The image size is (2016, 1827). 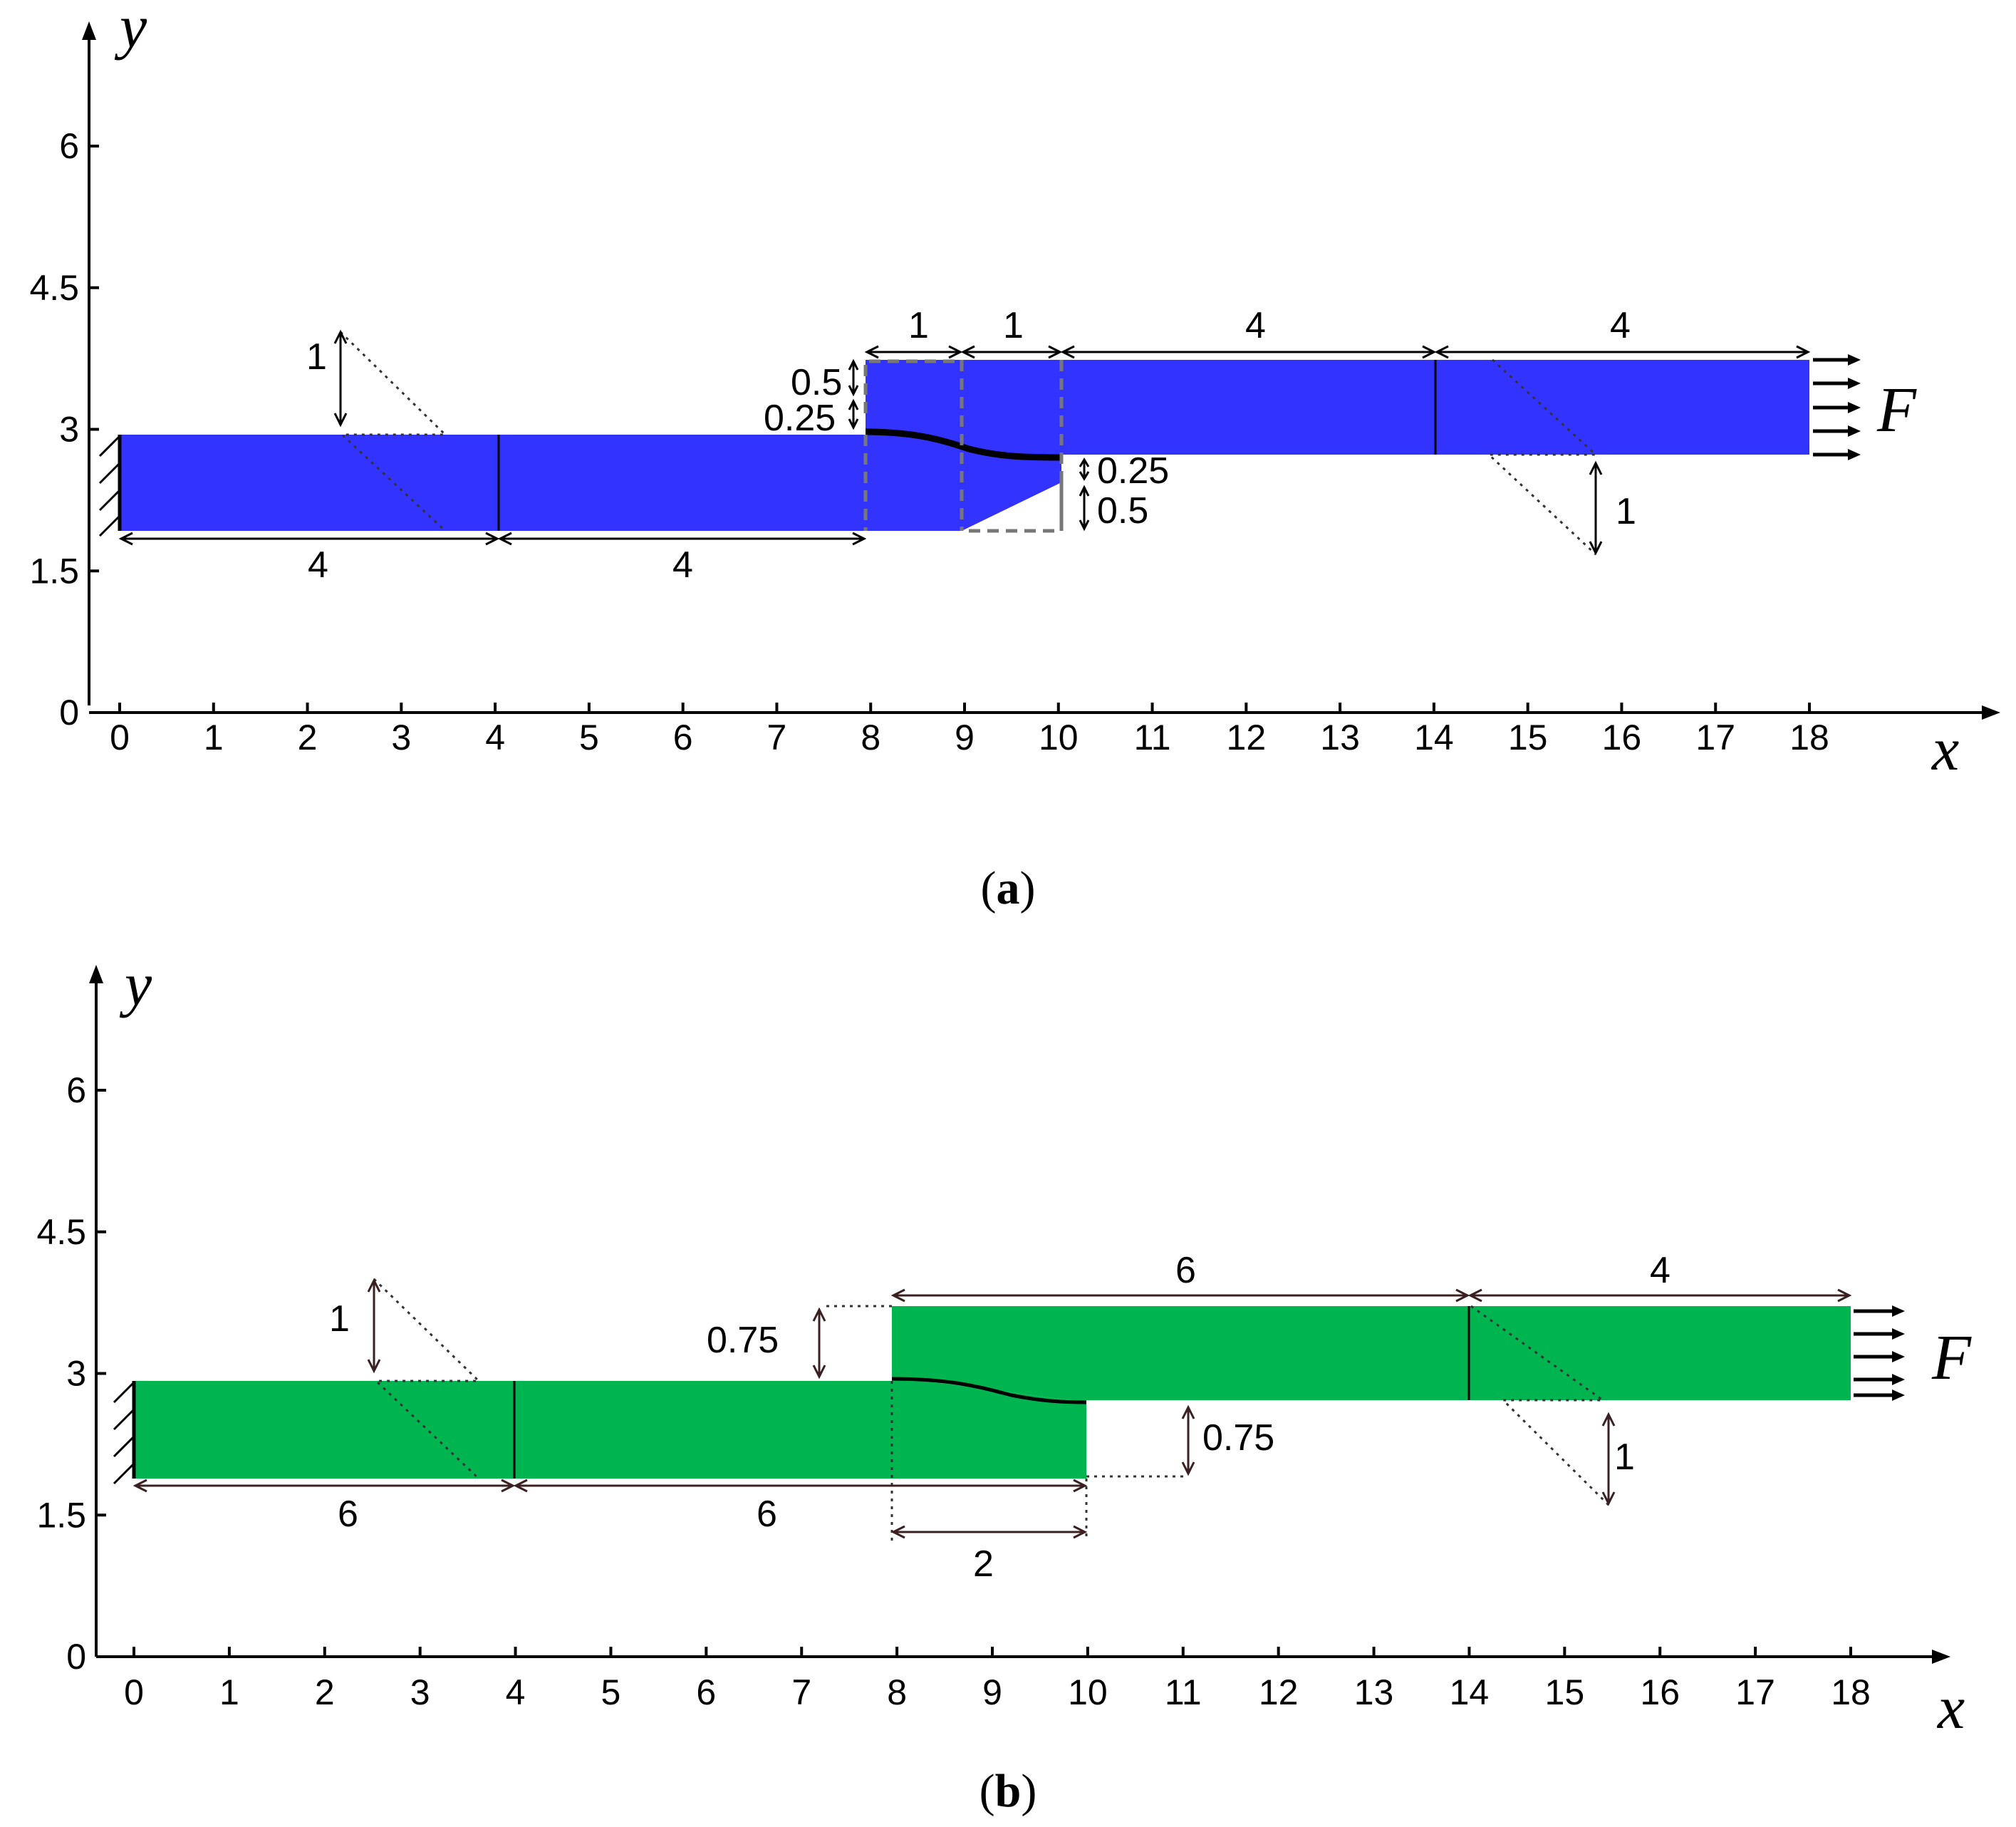 I want to click on specimen-a-upper-chamfer, so click(x=911, y=384).